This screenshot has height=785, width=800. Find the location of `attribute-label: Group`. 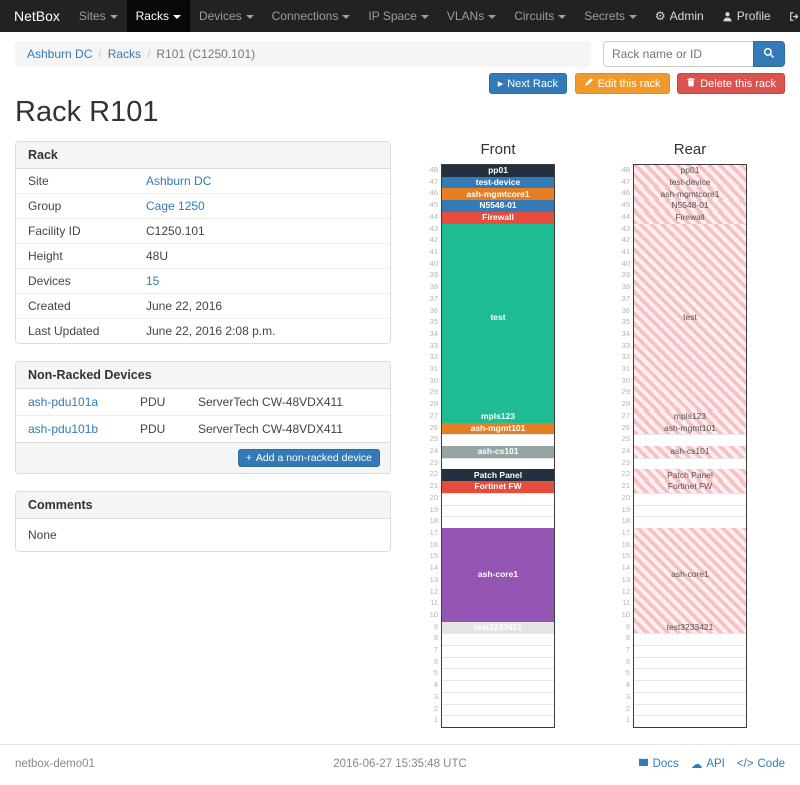

attribute-label: Group is located at coordinates (75, 206).